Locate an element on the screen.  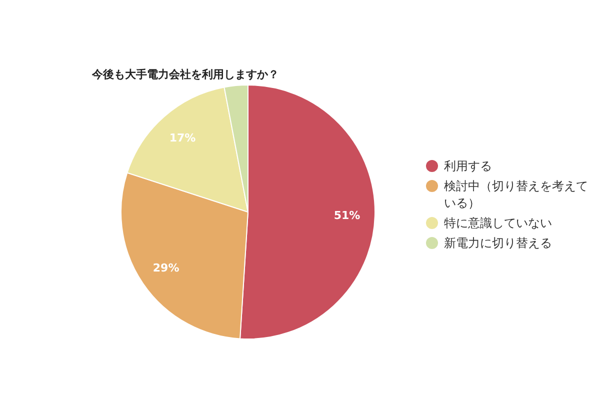
data-label: 29% is located at coordinates (166, 268).